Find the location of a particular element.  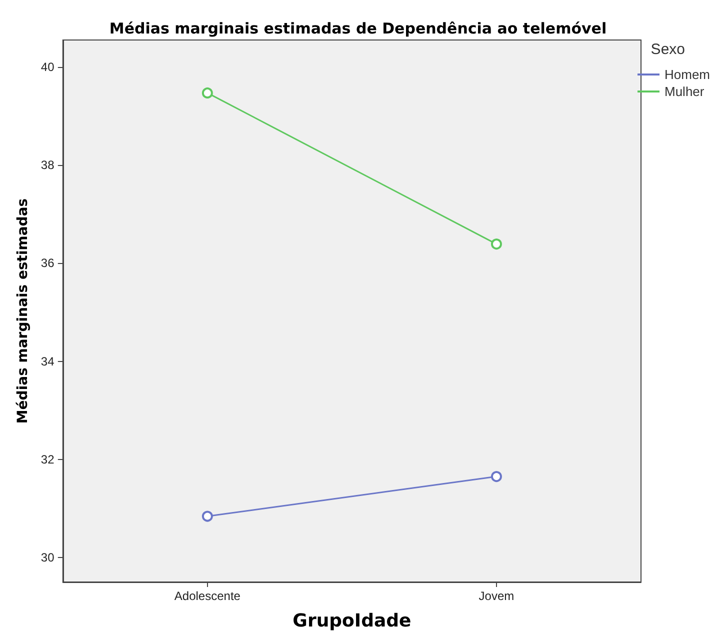

y-tick-label: 34 is located at coordinates (47, 361).